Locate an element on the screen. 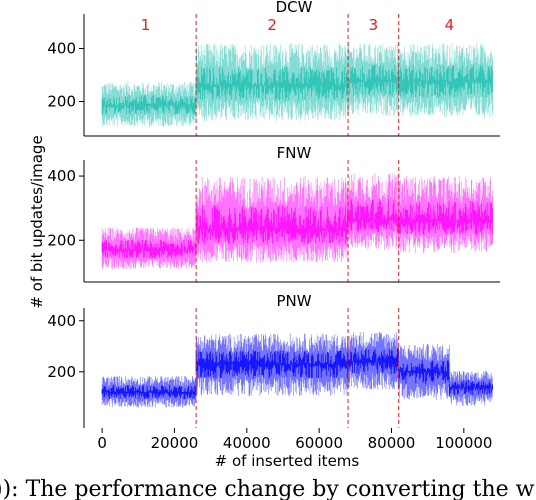 This screenshot has width=536, height=500. x-tick-label: 80000 is located at coordinates (392, 443).